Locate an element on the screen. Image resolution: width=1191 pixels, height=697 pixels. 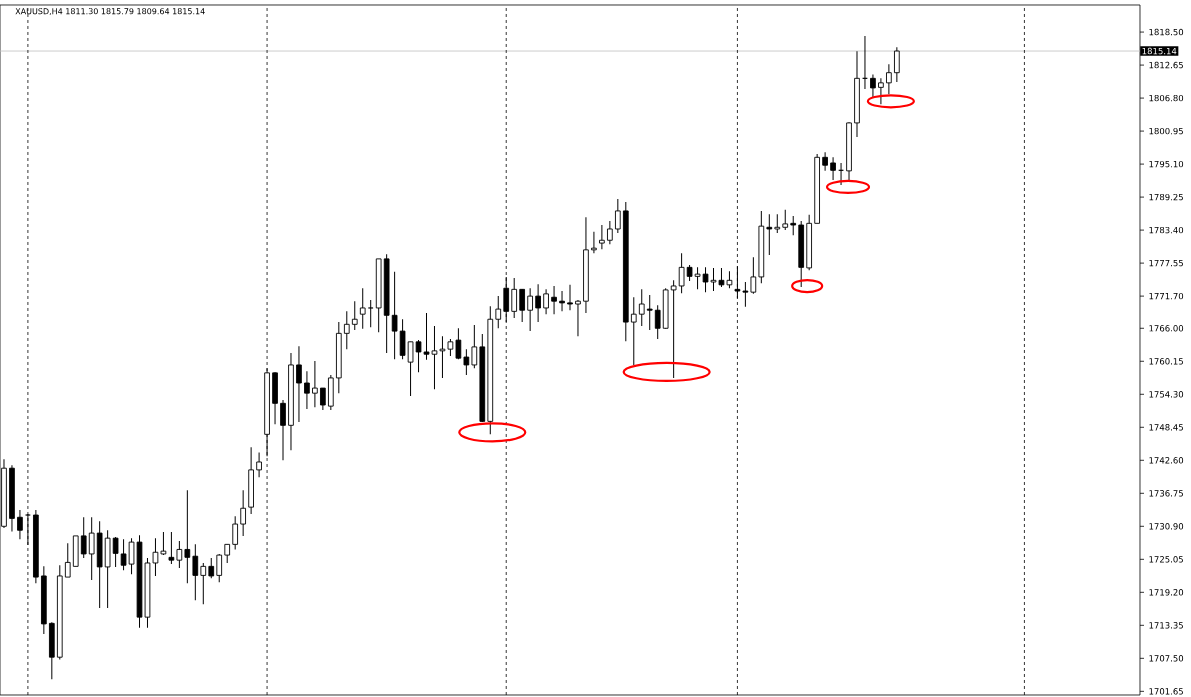
y-tick-label: 1806.80 is located at coordinates (1166, 98).